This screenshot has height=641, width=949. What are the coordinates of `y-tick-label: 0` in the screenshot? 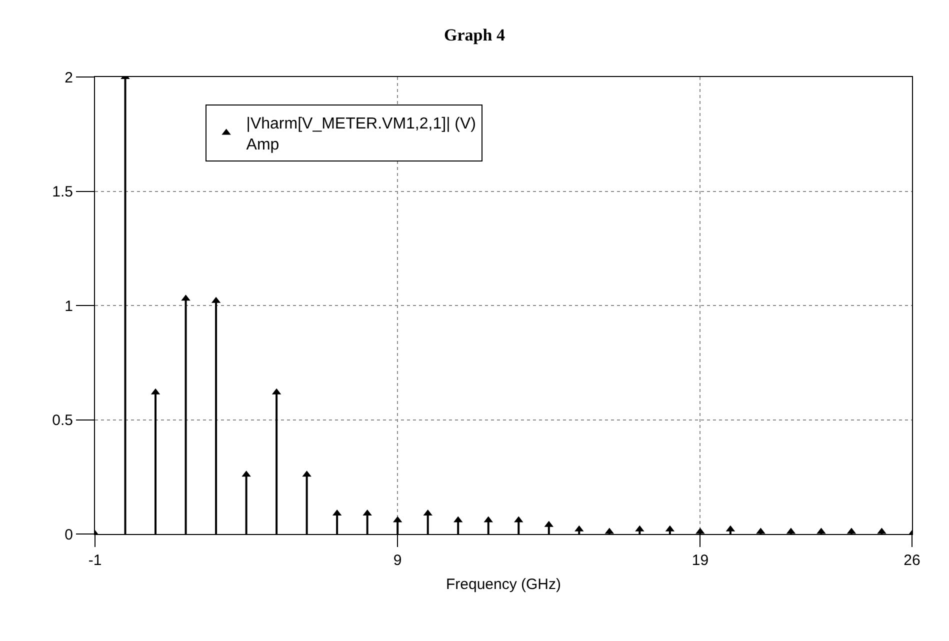 It's located at (68, 535).